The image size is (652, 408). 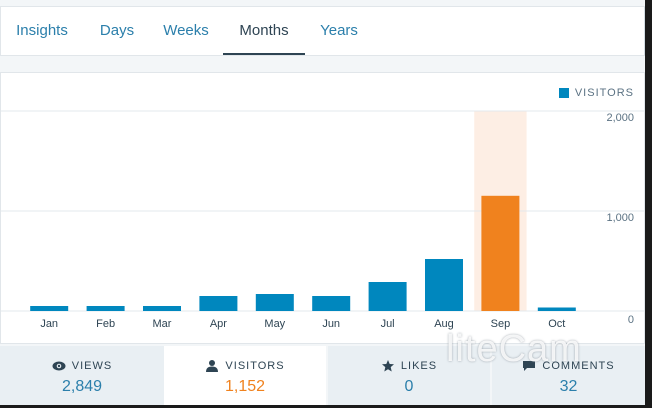 What do you see at coordinates (82, 377) in the screenshot?
I see `views-tile: VIEWS 2,849` at bounding box center [82, 377].